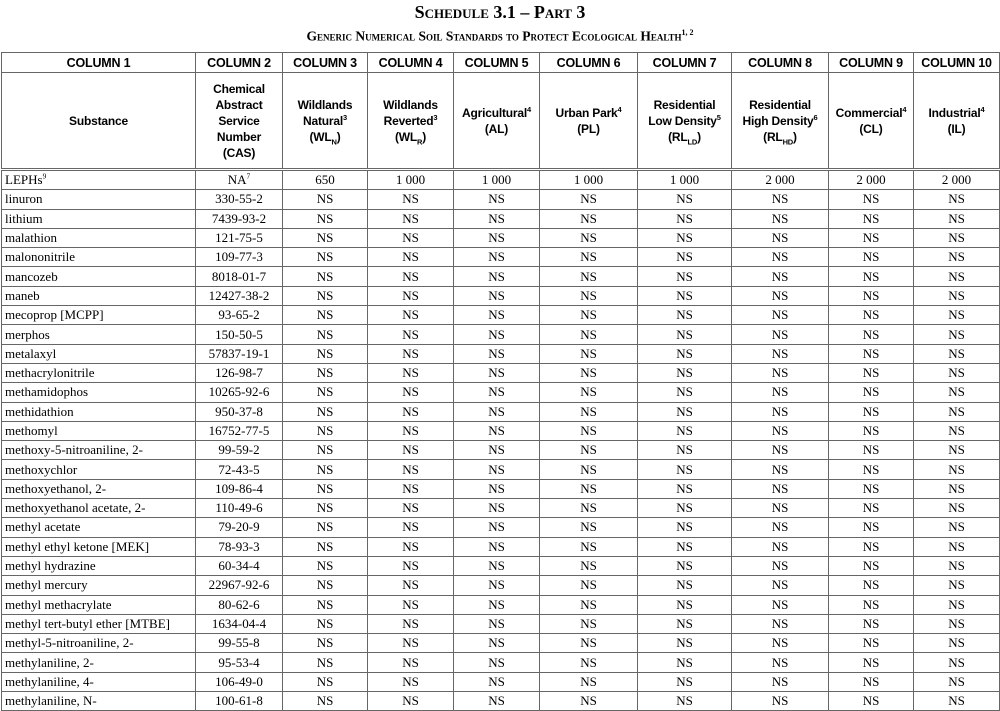 The height and width of the screenshot is (711, 1000). What do you see at coordinates (98, 450) in the screenshot?
I see `substance-cell: methoxy-5-nitroaniline, 2-` at bounding box center [98, 450].